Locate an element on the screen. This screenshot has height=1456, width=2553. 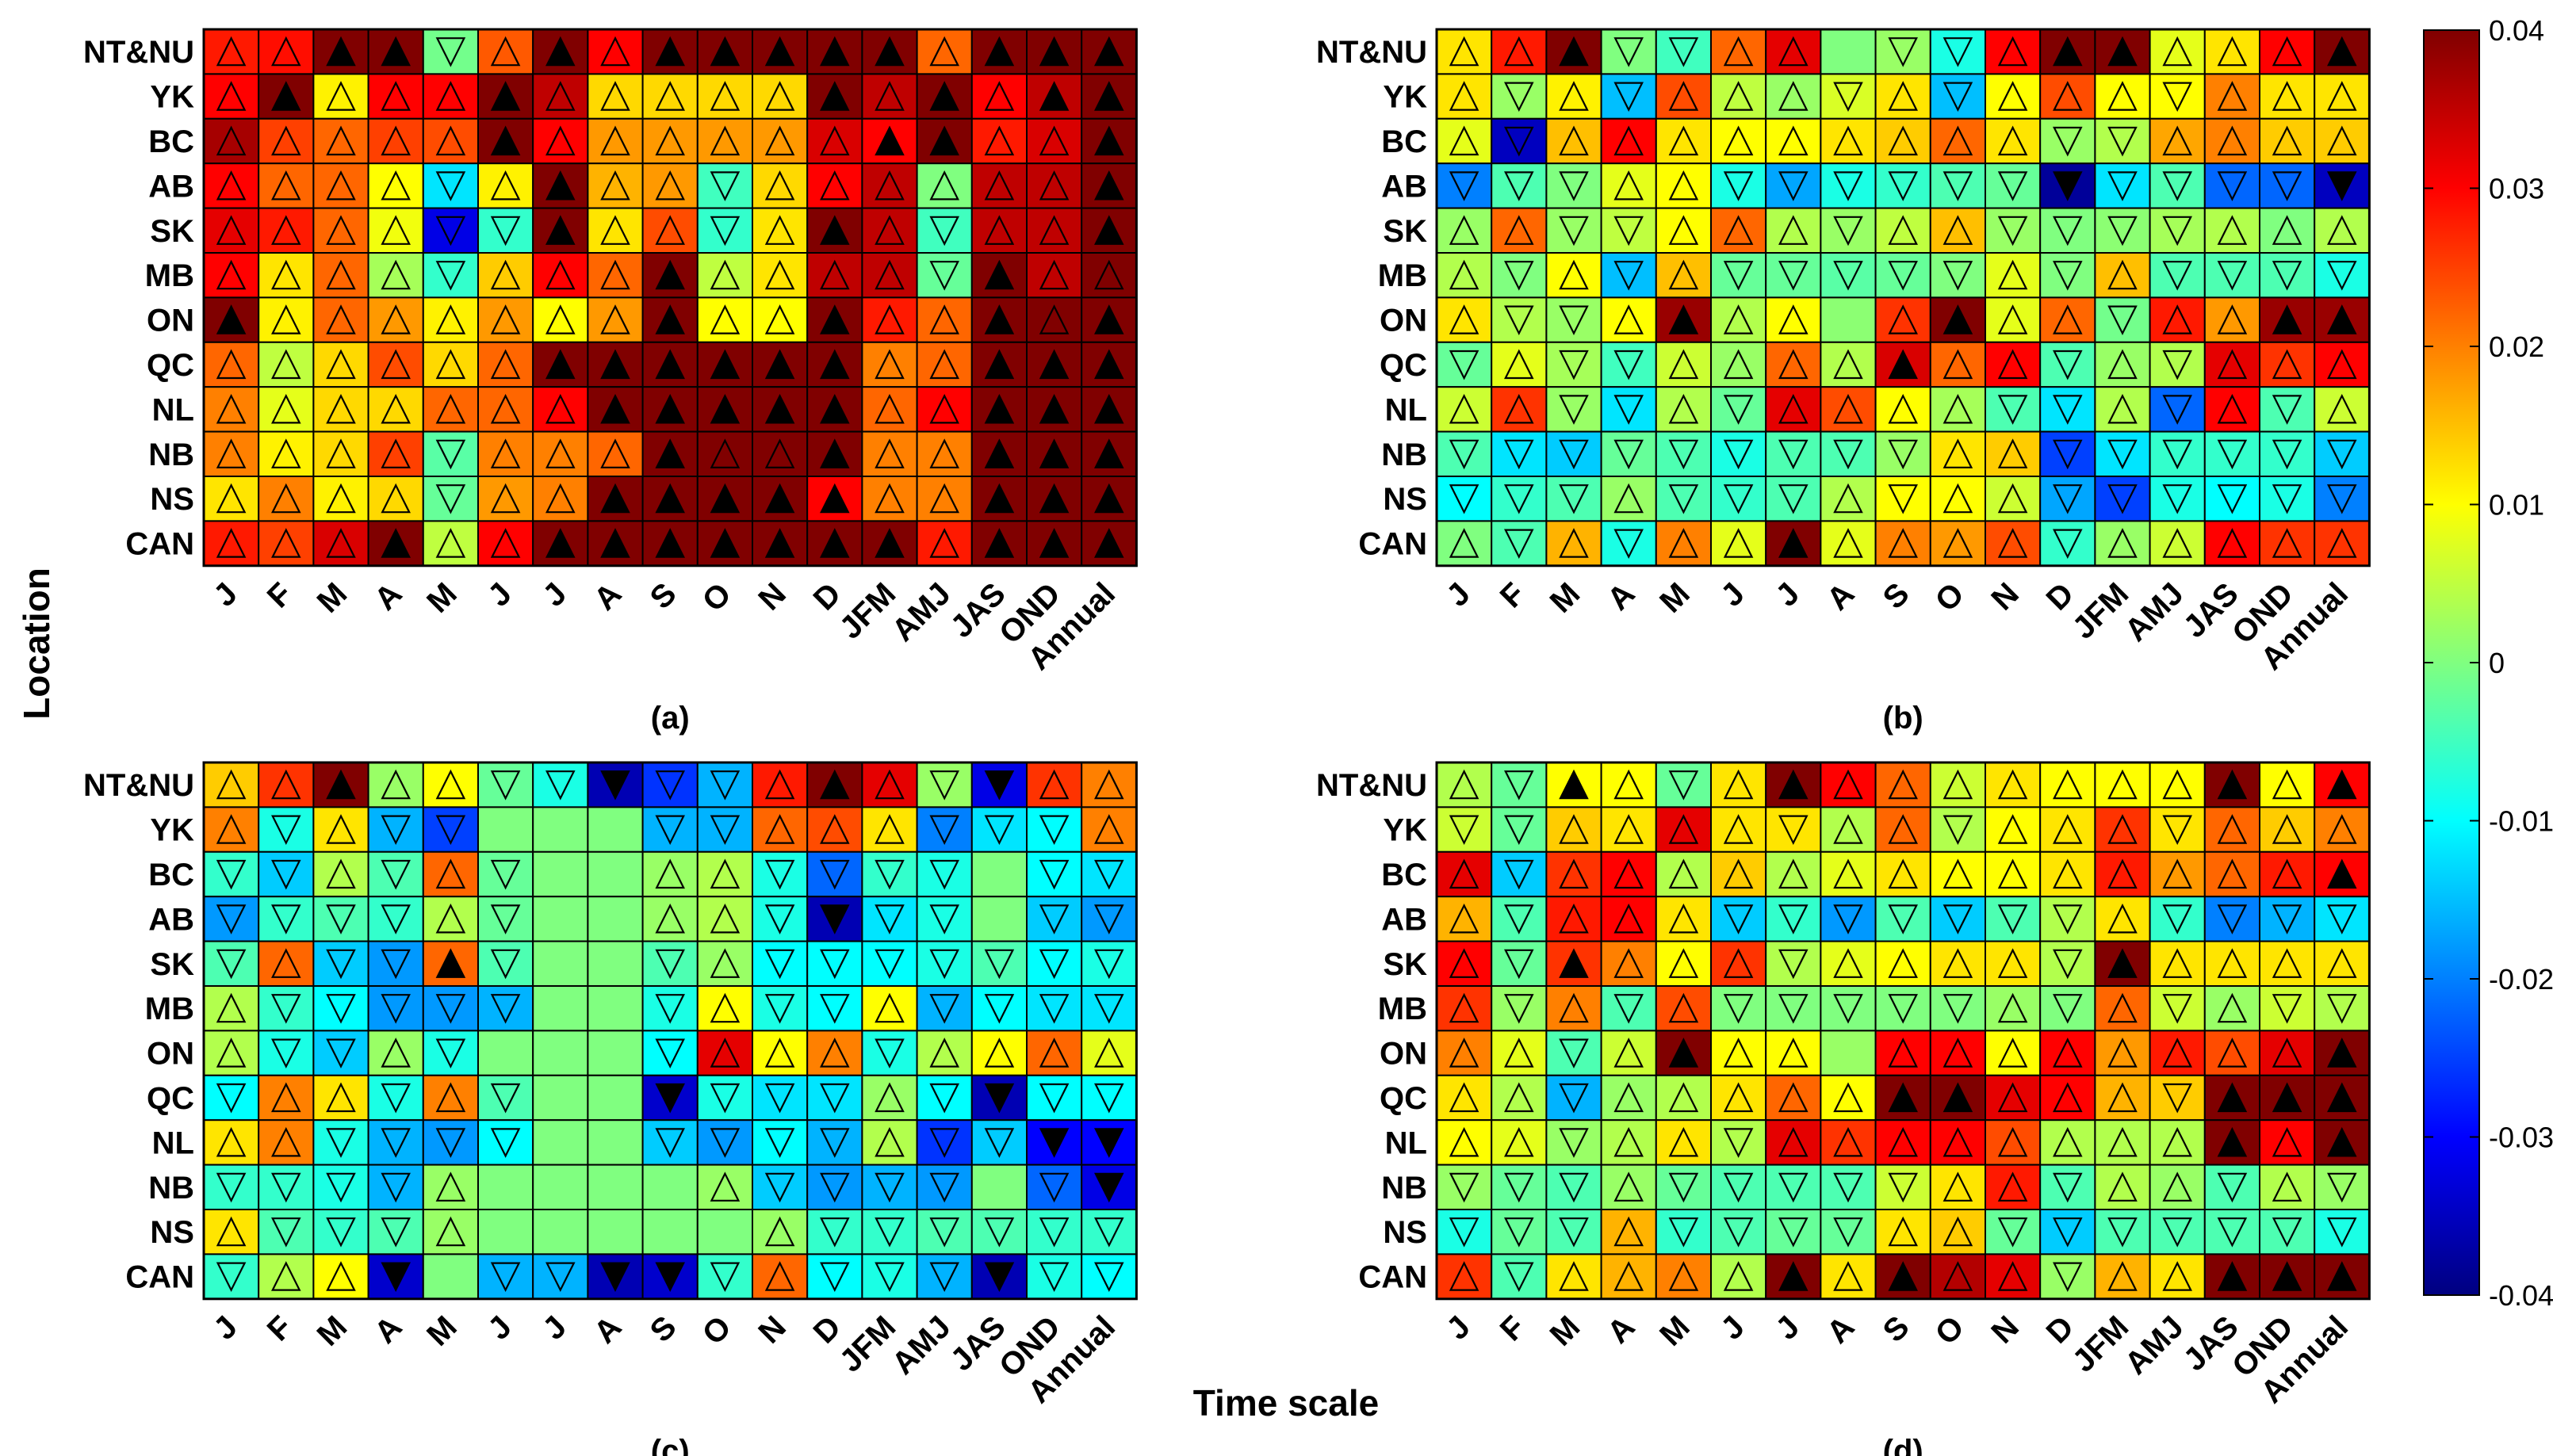
column-label: J is located at coordinates (1732, 1328).